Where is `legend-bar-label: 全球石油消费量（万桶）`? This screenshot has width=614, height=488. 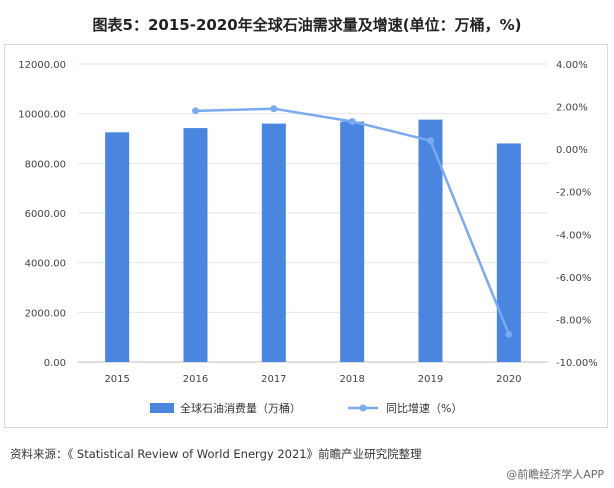
legend-bar-label: 全球石油消费量（万桶） is located at coordinates (240, 408).